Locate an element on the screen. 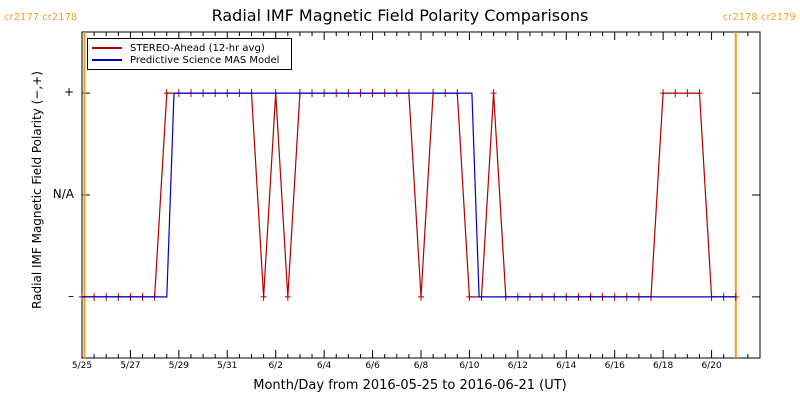 Image resolution: width=800 pixels, height=400 pixels. x-tick-label: 5/29 is located at coordinates (178, 366).